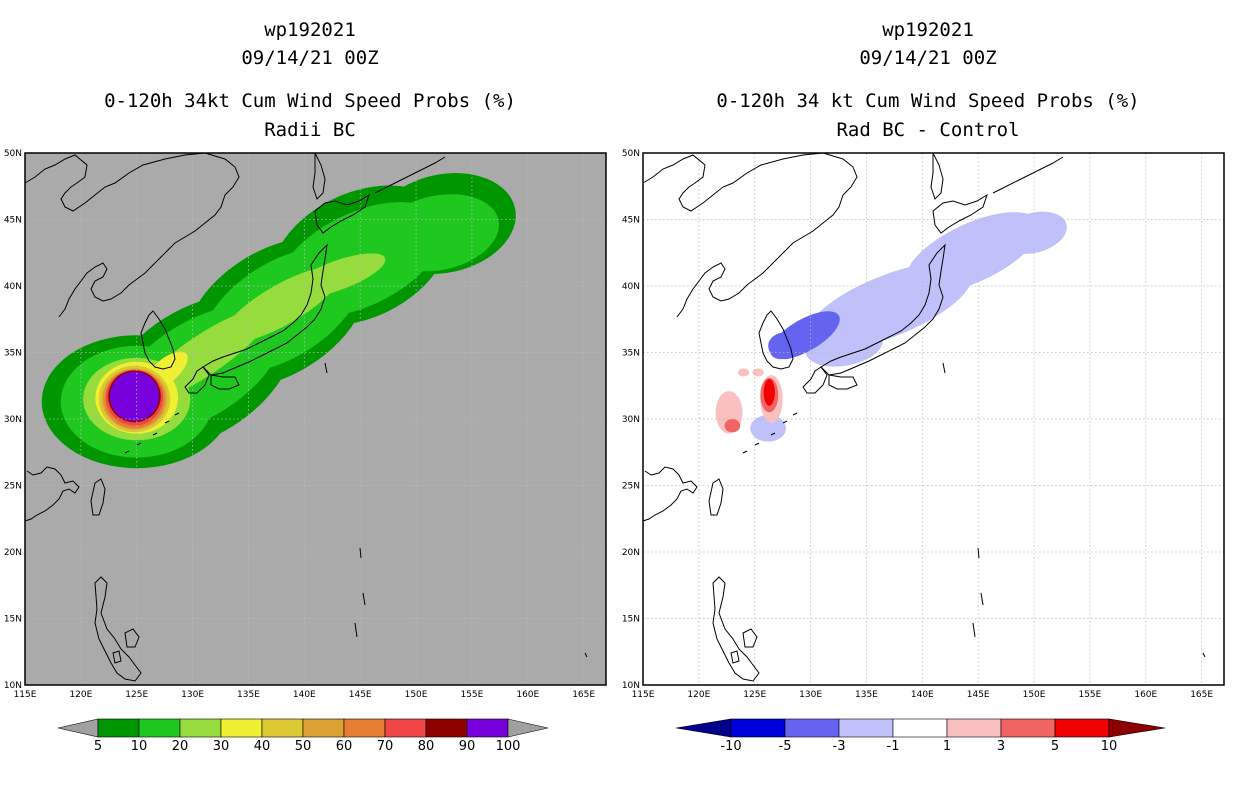  I want to click on right-lat-label: 35N, so click(631, 354).